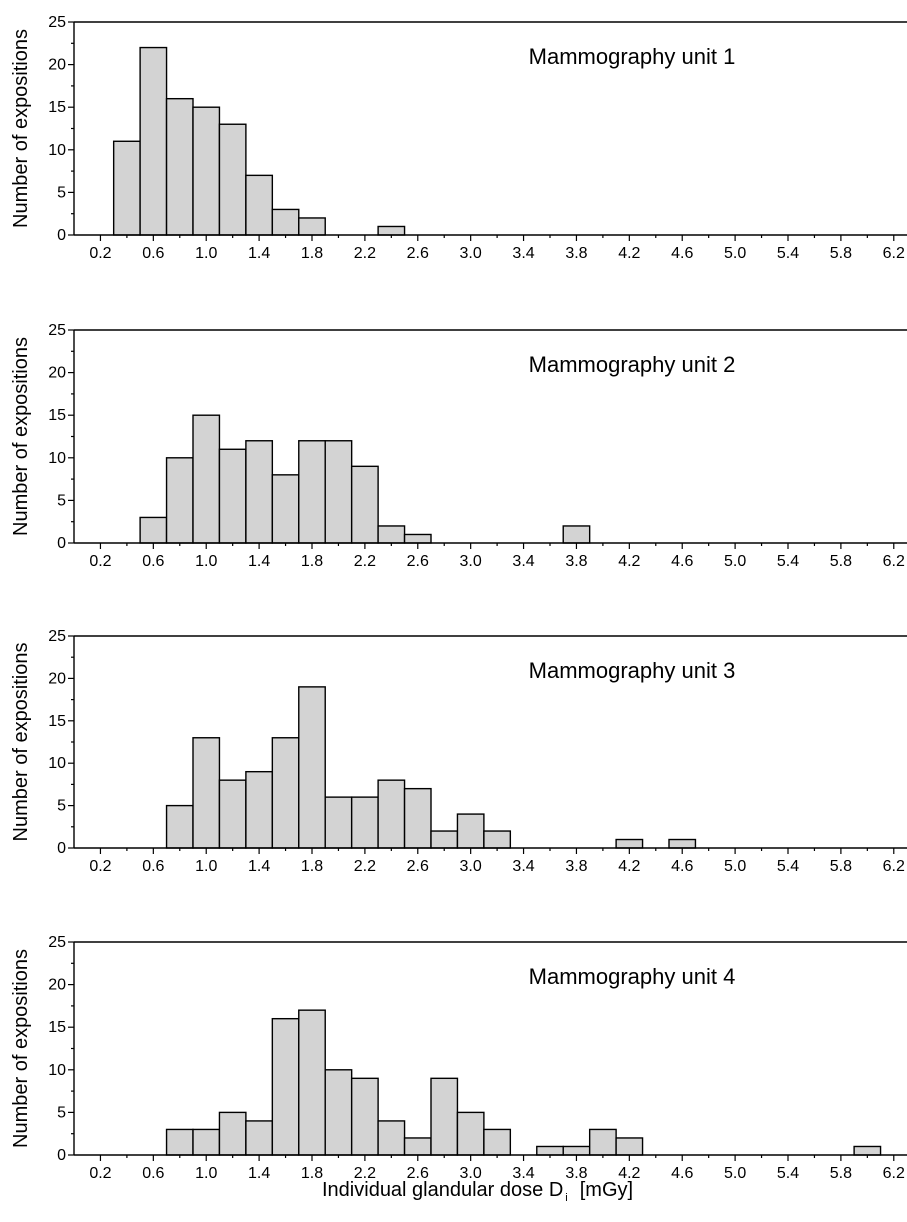  What do you see at coordinates (632, 976) in the screenshot?
I see `panel-title: Mammography unit 4` at bounding box center [632, 976].